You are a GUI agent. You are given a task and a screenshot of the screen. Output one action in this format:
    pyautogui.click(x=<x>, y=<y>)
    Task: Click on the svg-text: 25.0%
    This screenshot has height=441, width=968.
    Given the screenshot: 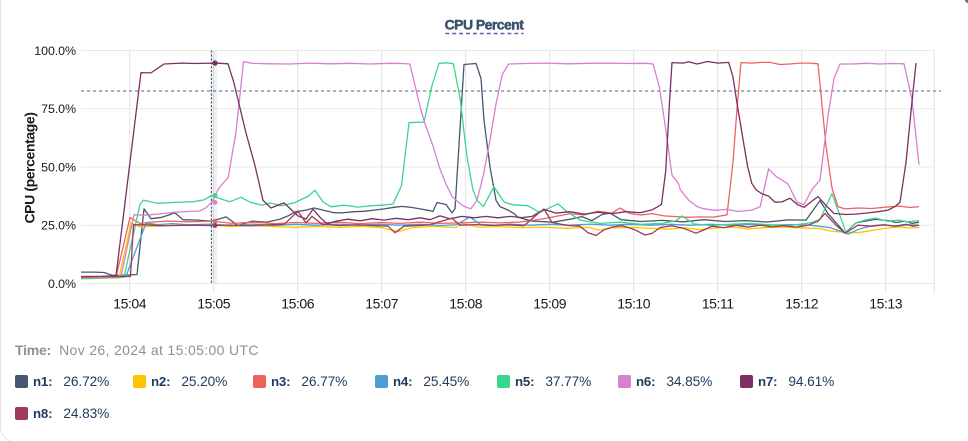 What is the action you would take?
    pyautogui.click(x=58, y=226)
    